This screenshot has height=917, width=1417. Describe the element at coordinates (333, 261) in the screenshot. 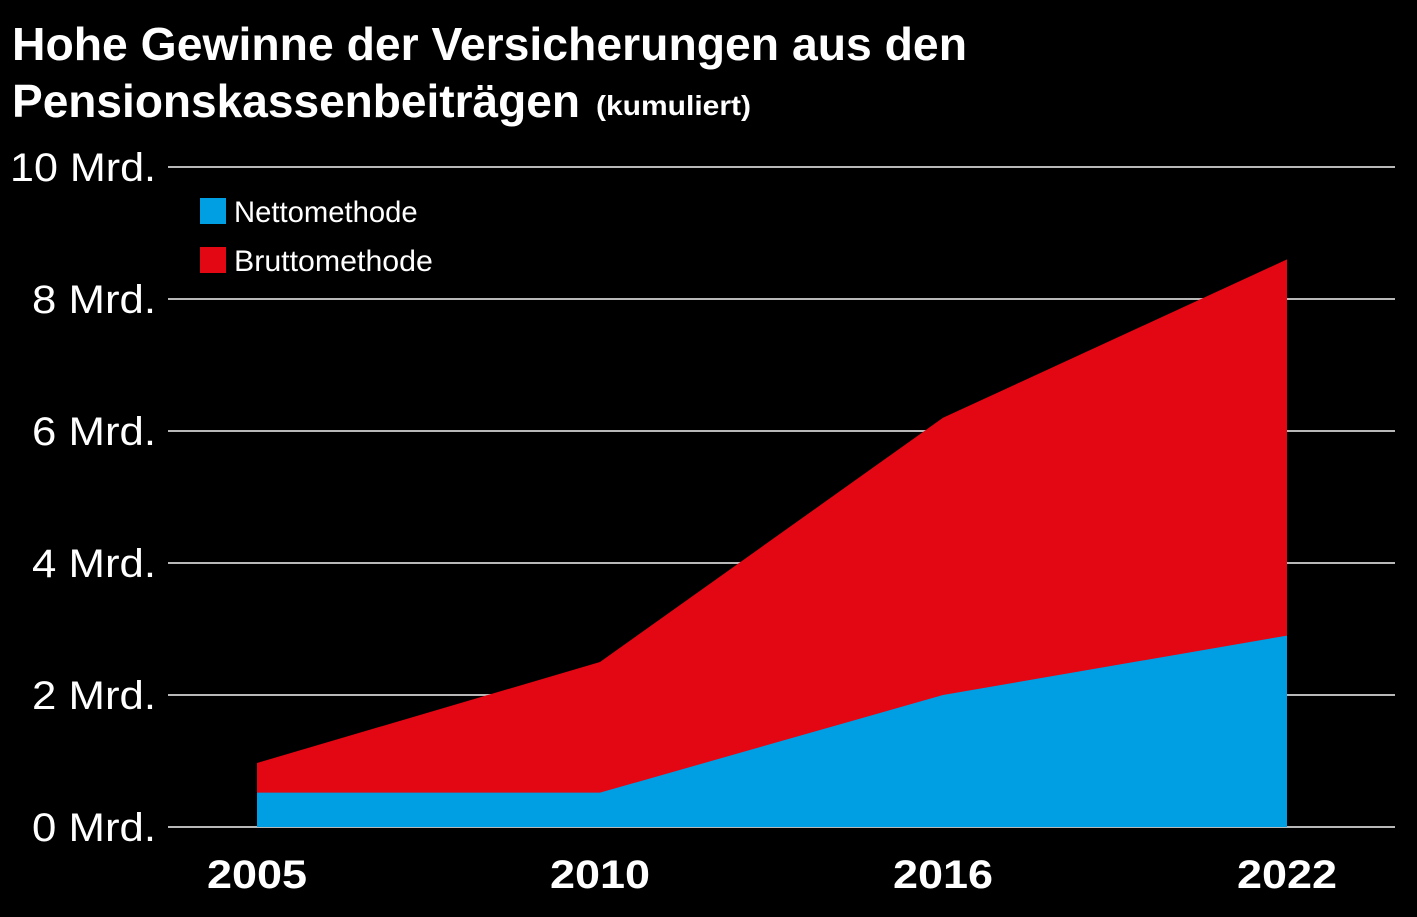

I see `legend-label: Bruttomethode` at that location.